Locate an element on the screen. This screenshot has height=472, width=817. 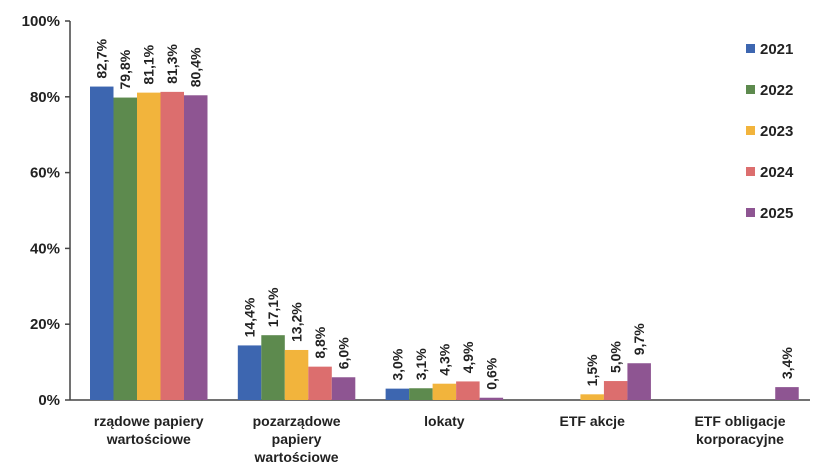
legend-label: 2025 is located at coordinates (776, 213).